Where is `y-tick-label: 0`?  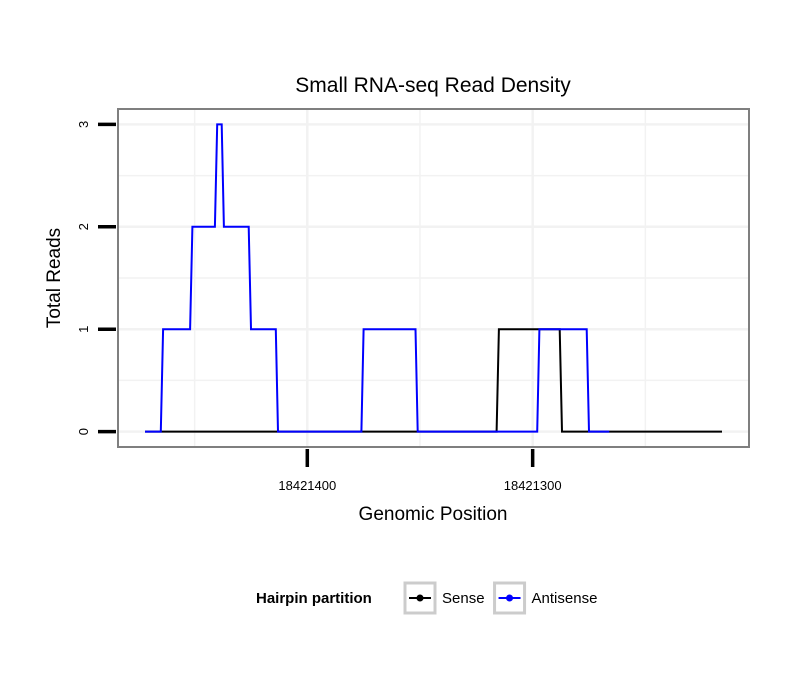 y-tick-label: 0 is located at coordinates (83, 431).